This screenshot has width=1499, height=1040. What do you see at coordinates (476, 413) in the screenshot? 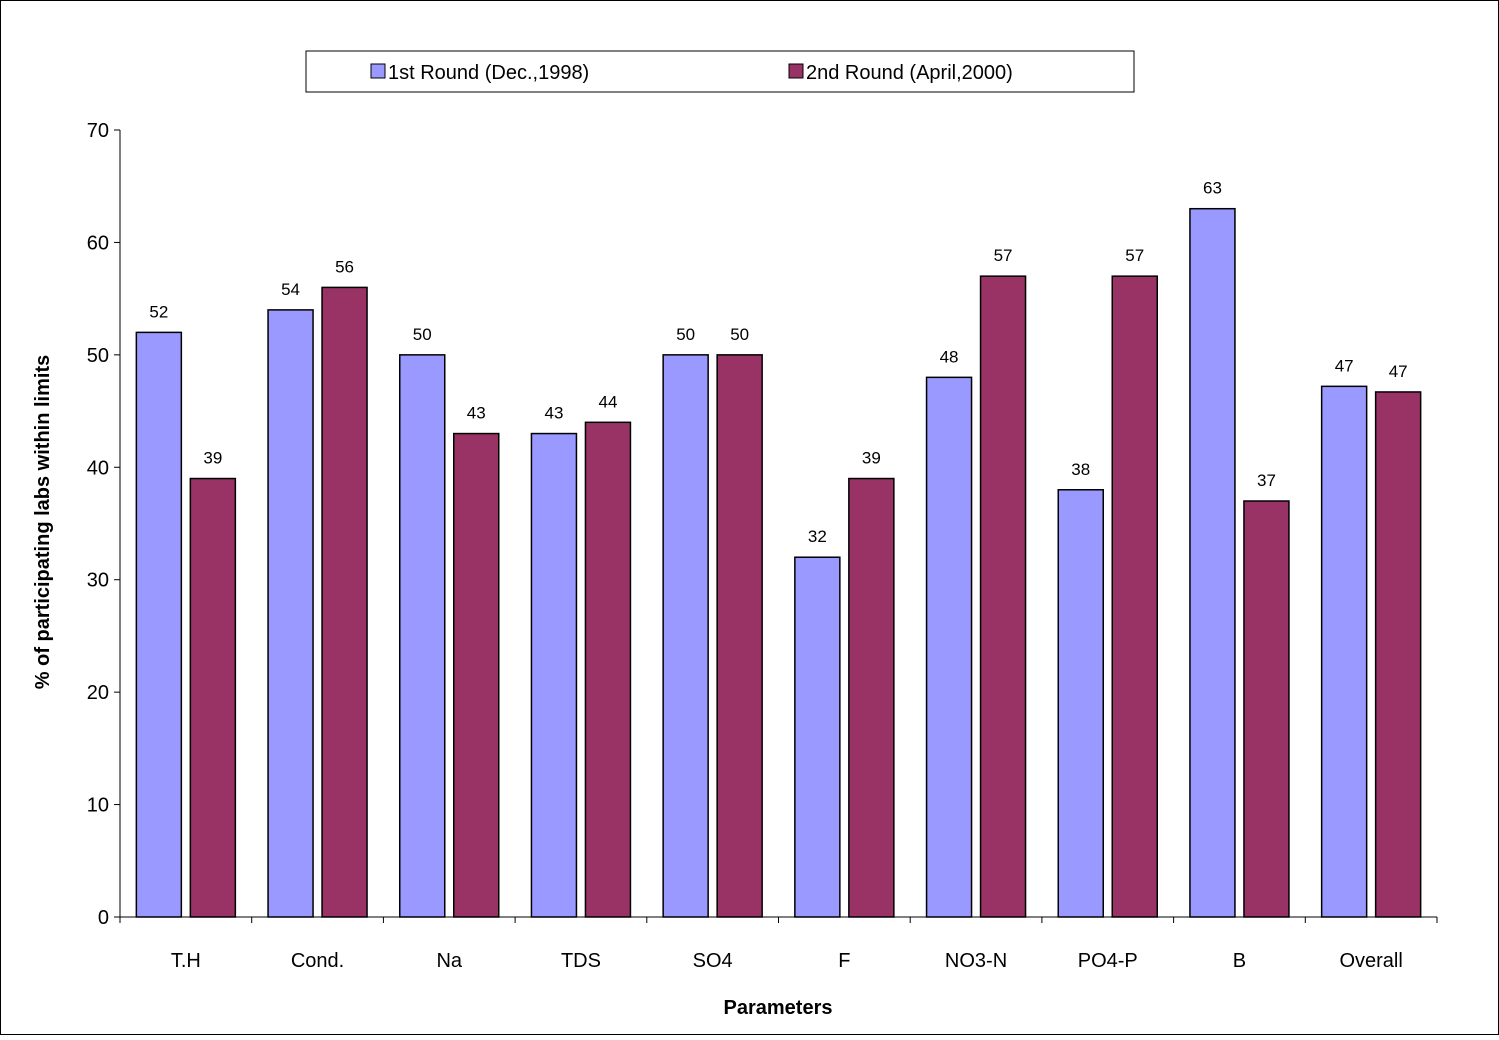
I see `data-label-series-2: 43` at bounding box center [476, 413].